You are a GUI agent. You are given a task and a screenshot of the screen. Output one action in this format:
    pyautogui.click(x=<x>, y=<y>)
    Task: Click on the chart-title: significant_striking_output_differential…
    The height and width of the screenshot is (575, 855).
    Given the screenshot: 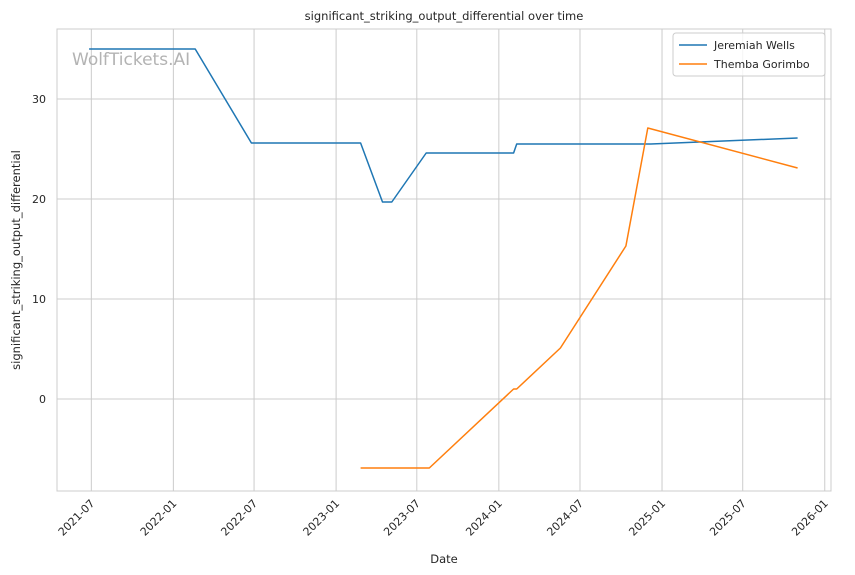 What is the action you would take?
    pyautogui.click(x=444, y=16)
    